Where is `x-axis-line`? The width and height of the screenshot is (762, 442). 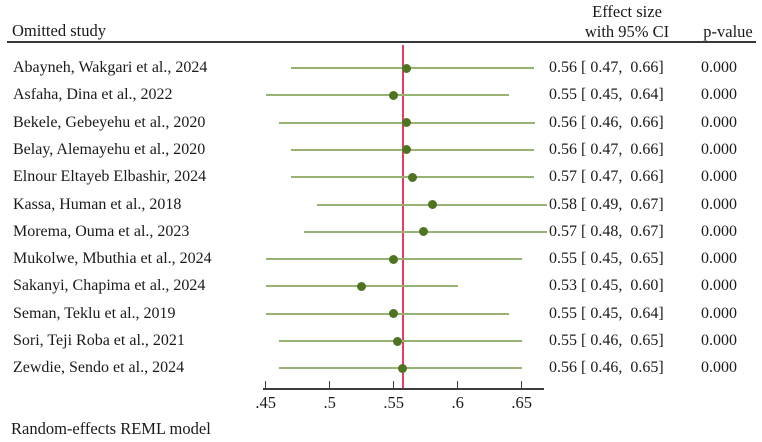
x-axis-line is located at coordinates (403, 389).